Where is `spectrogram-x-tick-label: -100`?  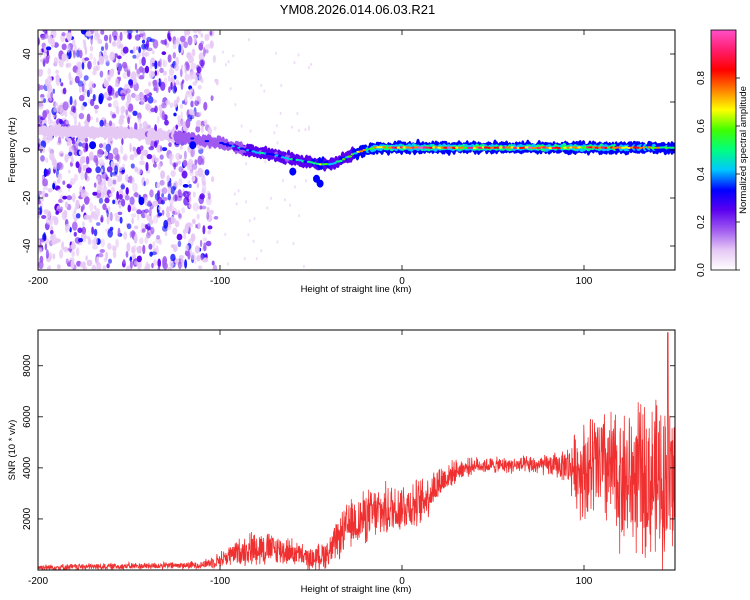 spectrogram-x-tick-label: -100 is located at coordinates (220, 281).